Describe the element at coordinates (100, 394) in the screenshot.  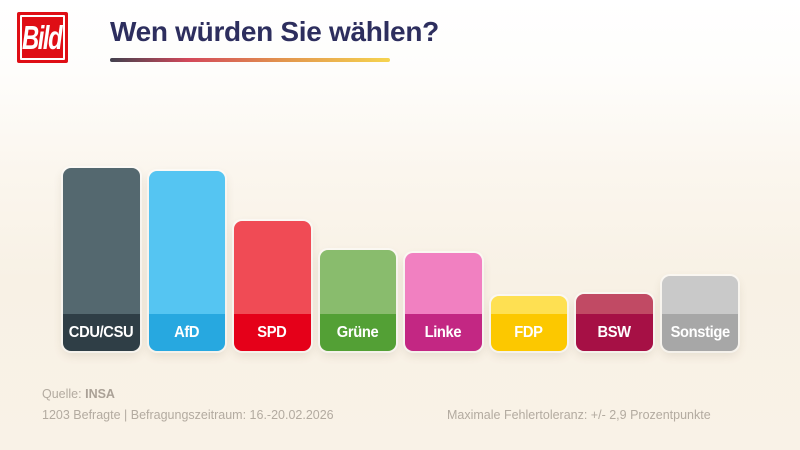
I see `source-value: INSA` at that location.